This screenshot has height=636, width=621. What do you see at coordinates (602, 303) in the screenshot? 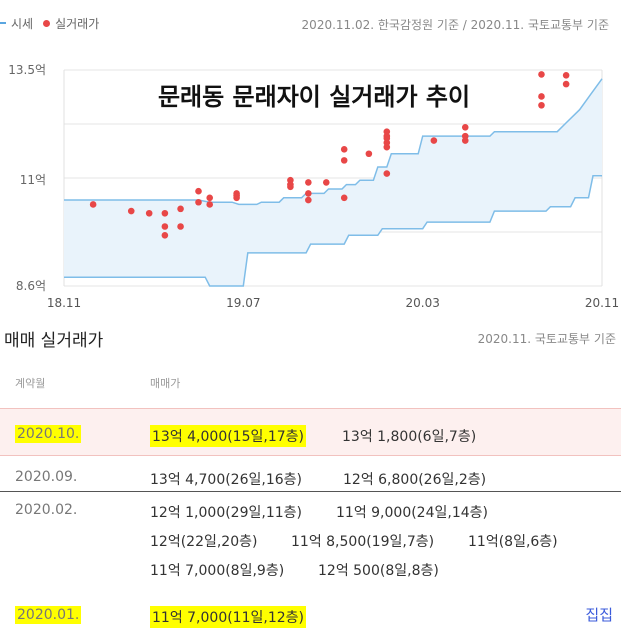
I see `x-tick-label: 20.11` at bounding box center [602, 303].